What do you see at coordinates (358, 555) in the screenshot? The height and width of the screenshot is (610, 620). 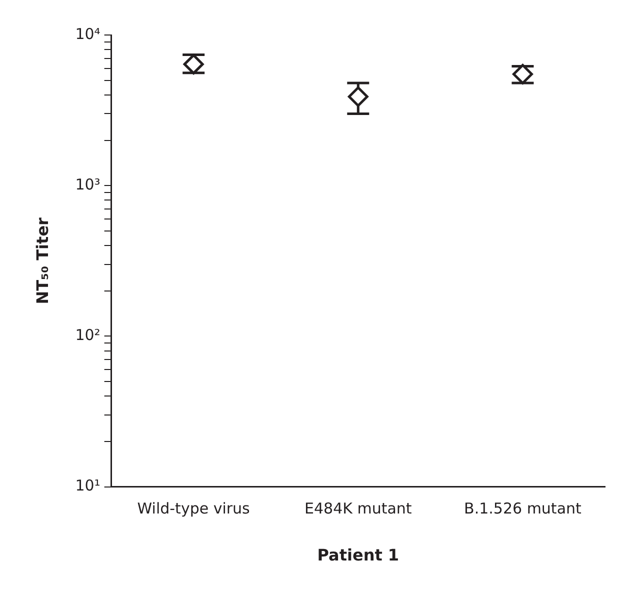 I see `x-axis-title: Patient 1` at bounding box center [358, 555].